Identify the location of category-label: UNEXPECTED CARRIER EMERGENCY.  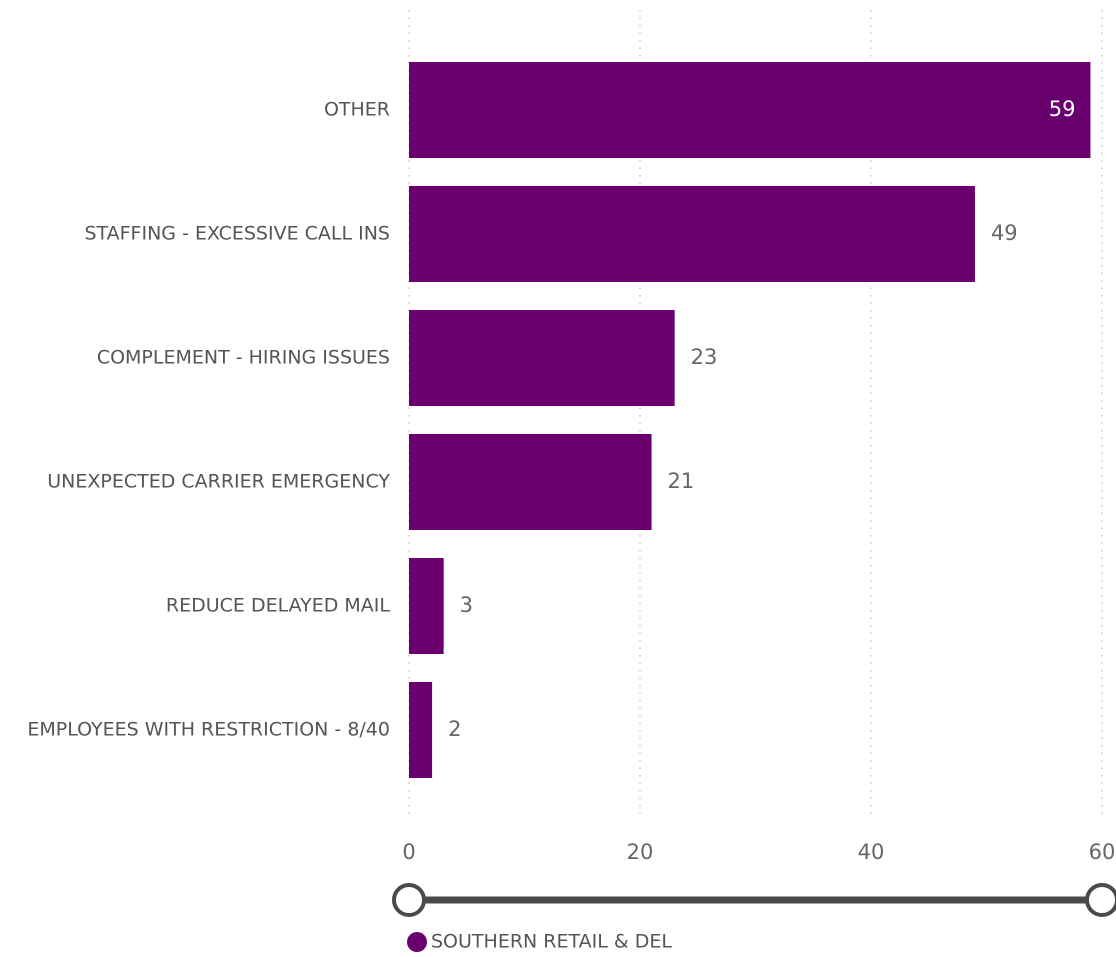
(218, 482).